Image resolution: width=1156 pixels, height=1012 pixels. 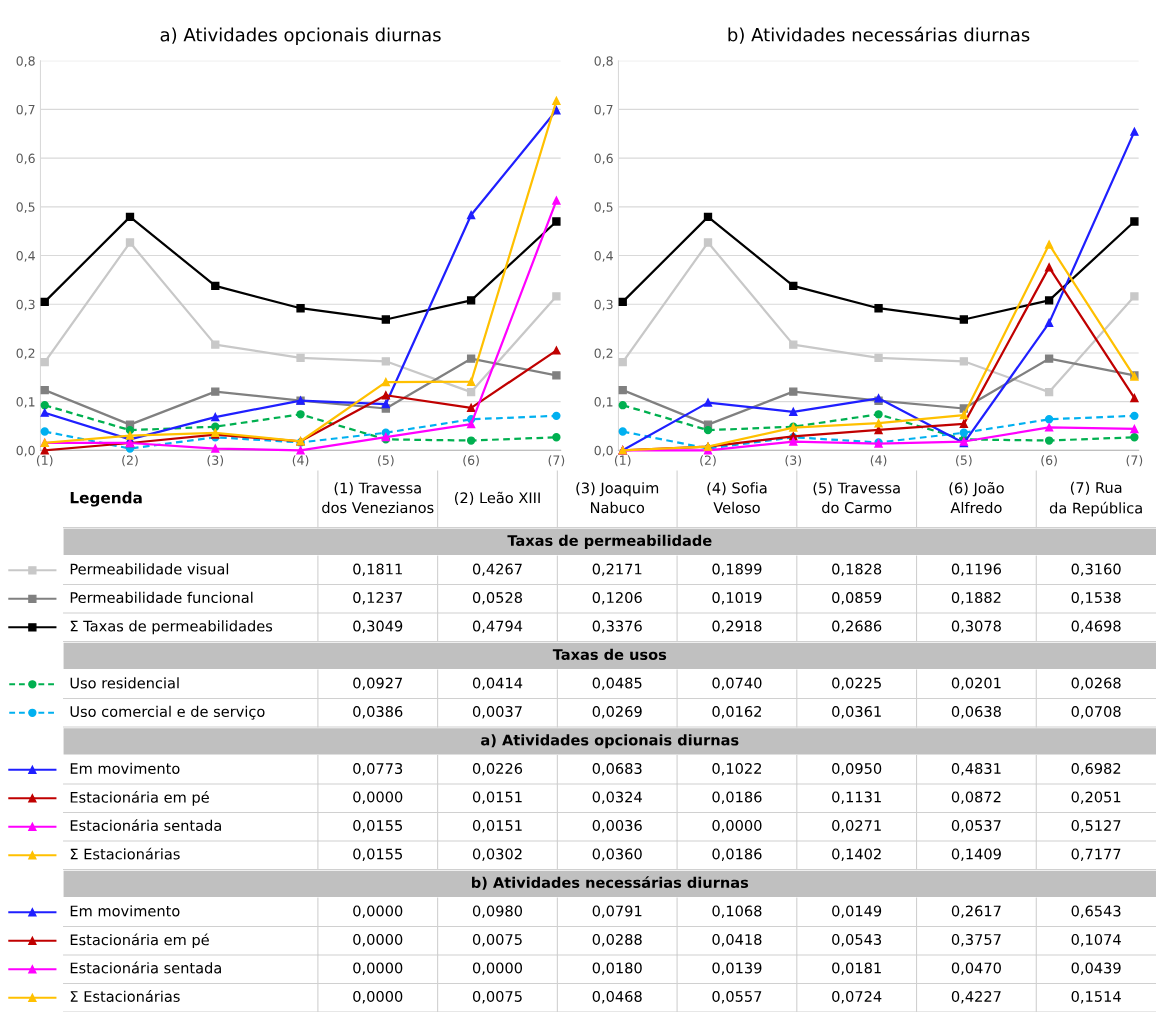 I want to click on data-label: 0,0225, so click(x=856, y=684).